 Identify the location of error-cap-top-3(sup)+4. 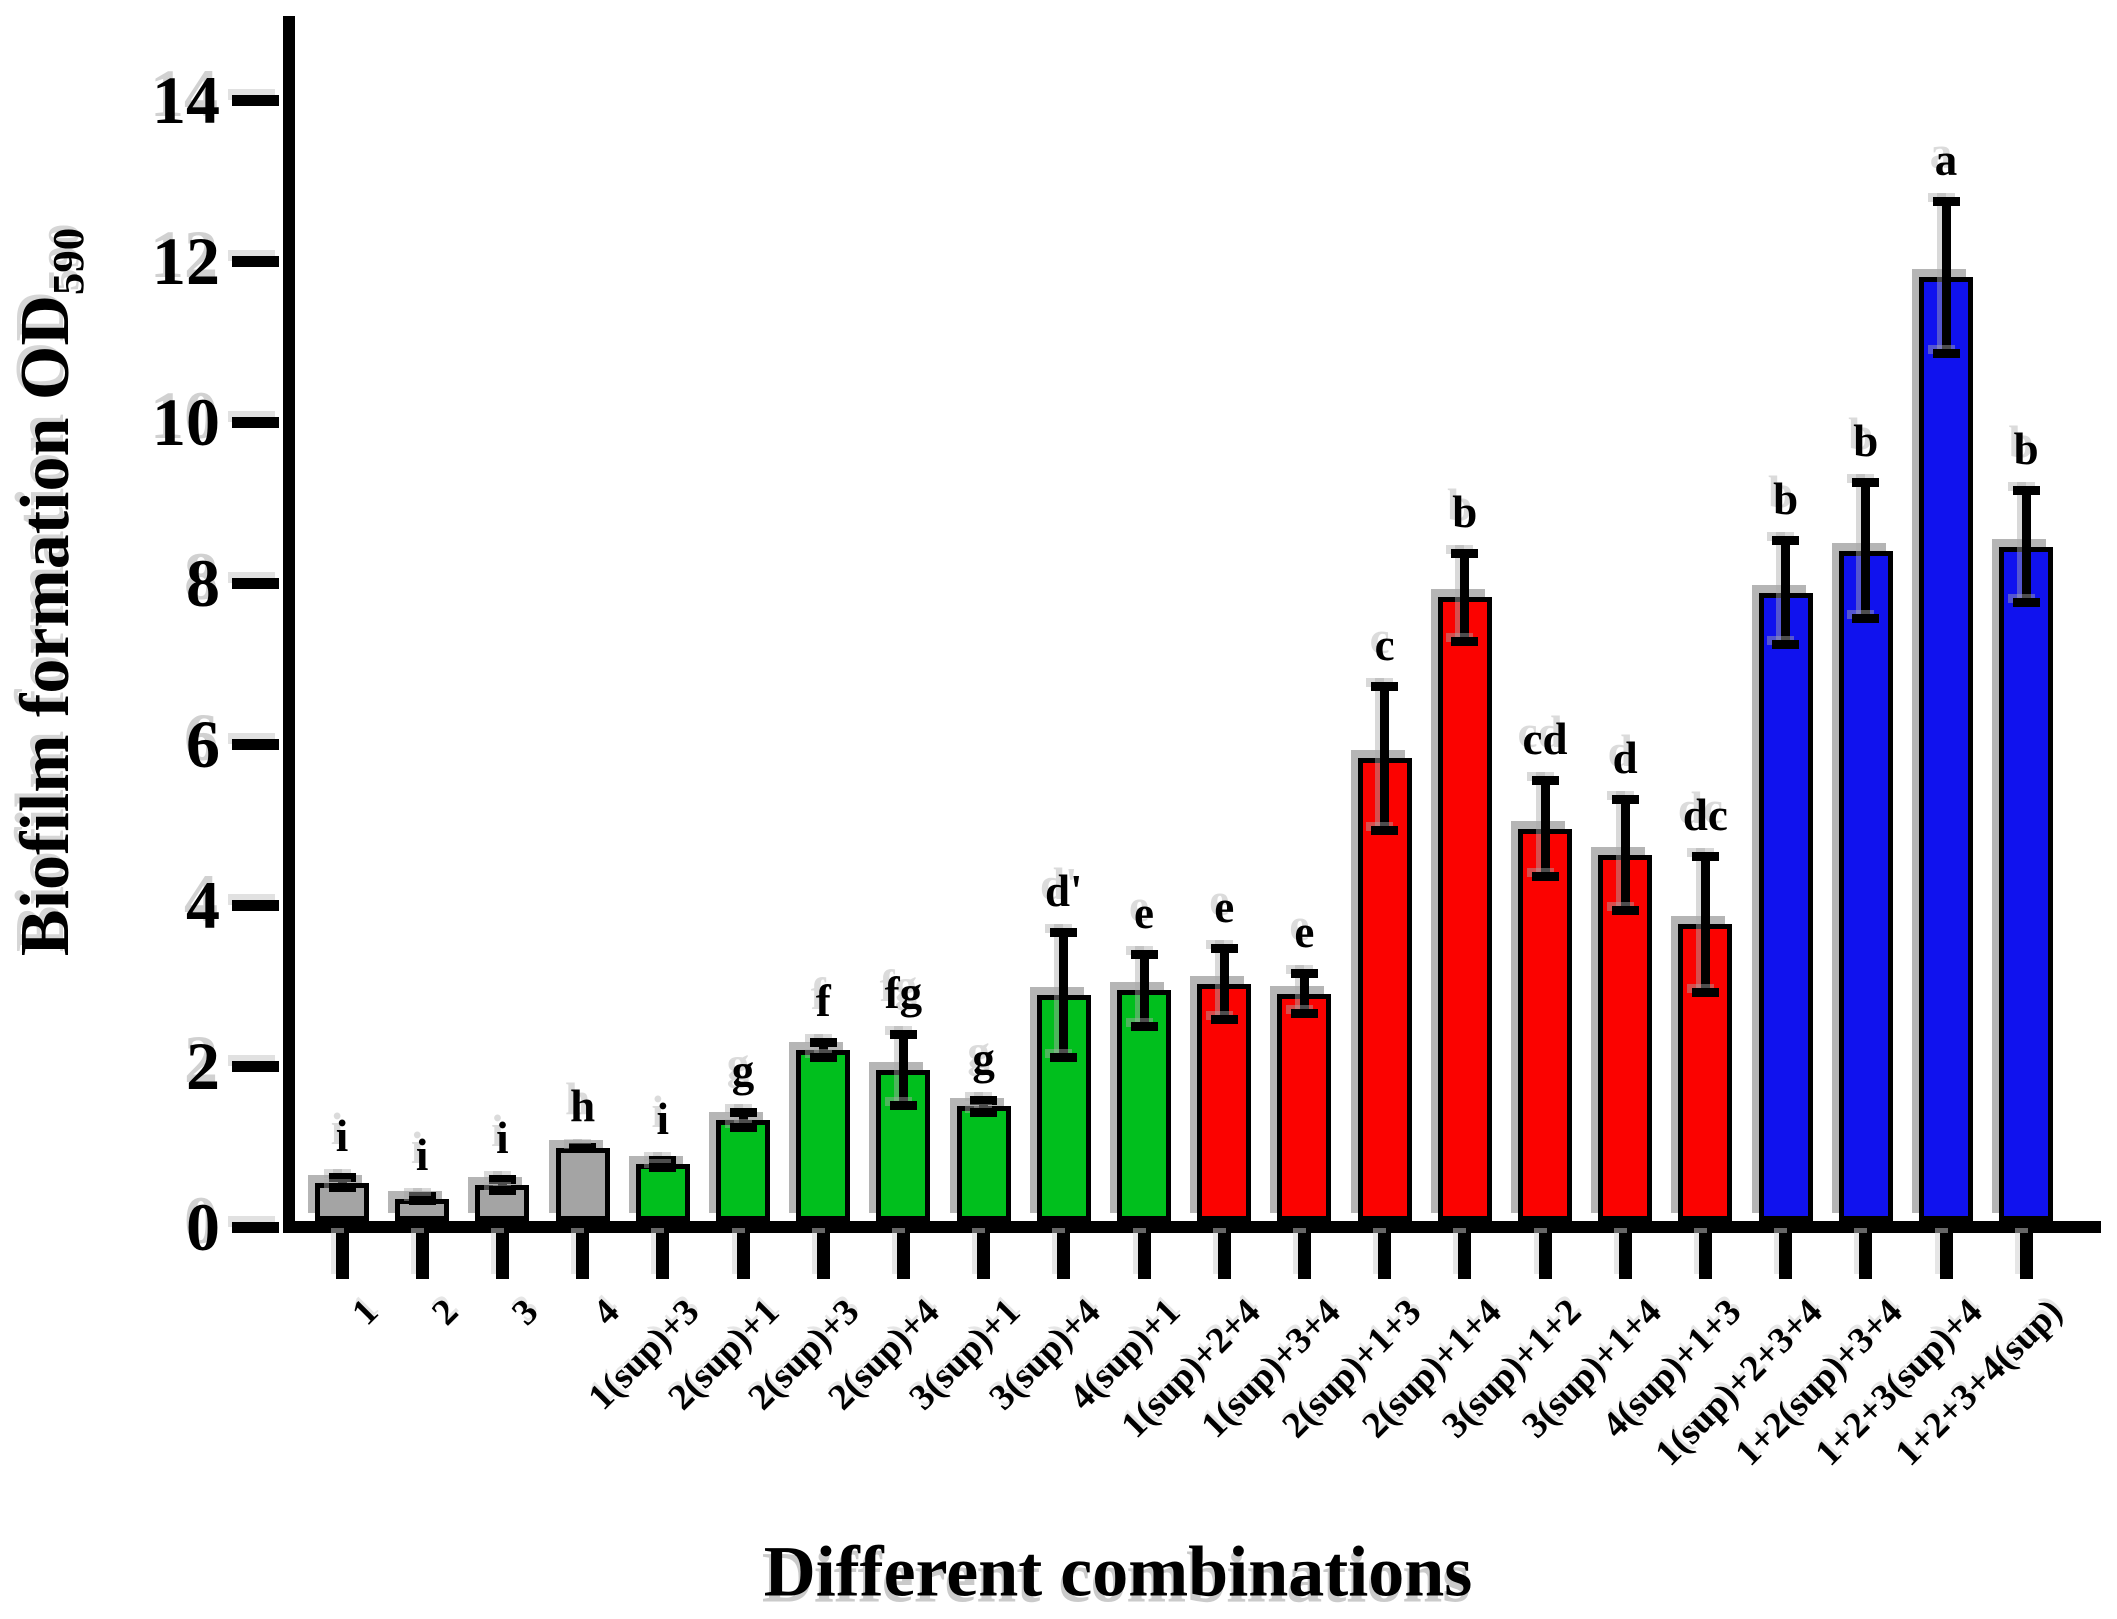
(1064, 933).